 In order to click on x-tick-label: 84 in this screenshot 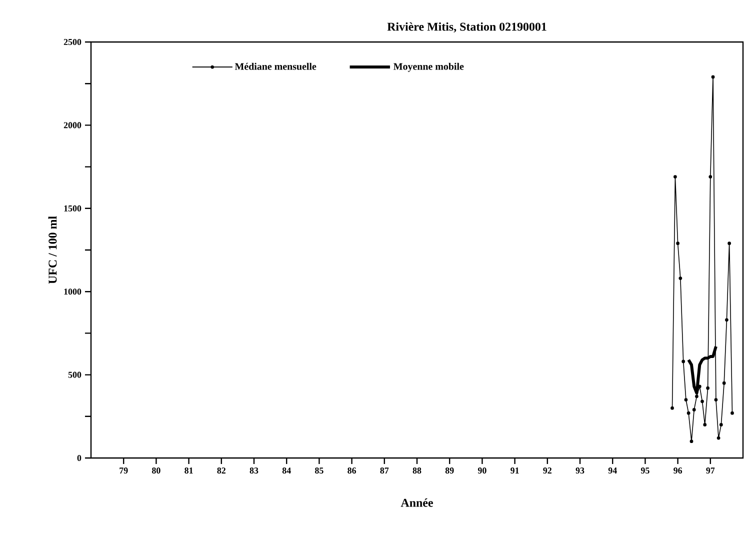, I will do `click(286, 471)`.